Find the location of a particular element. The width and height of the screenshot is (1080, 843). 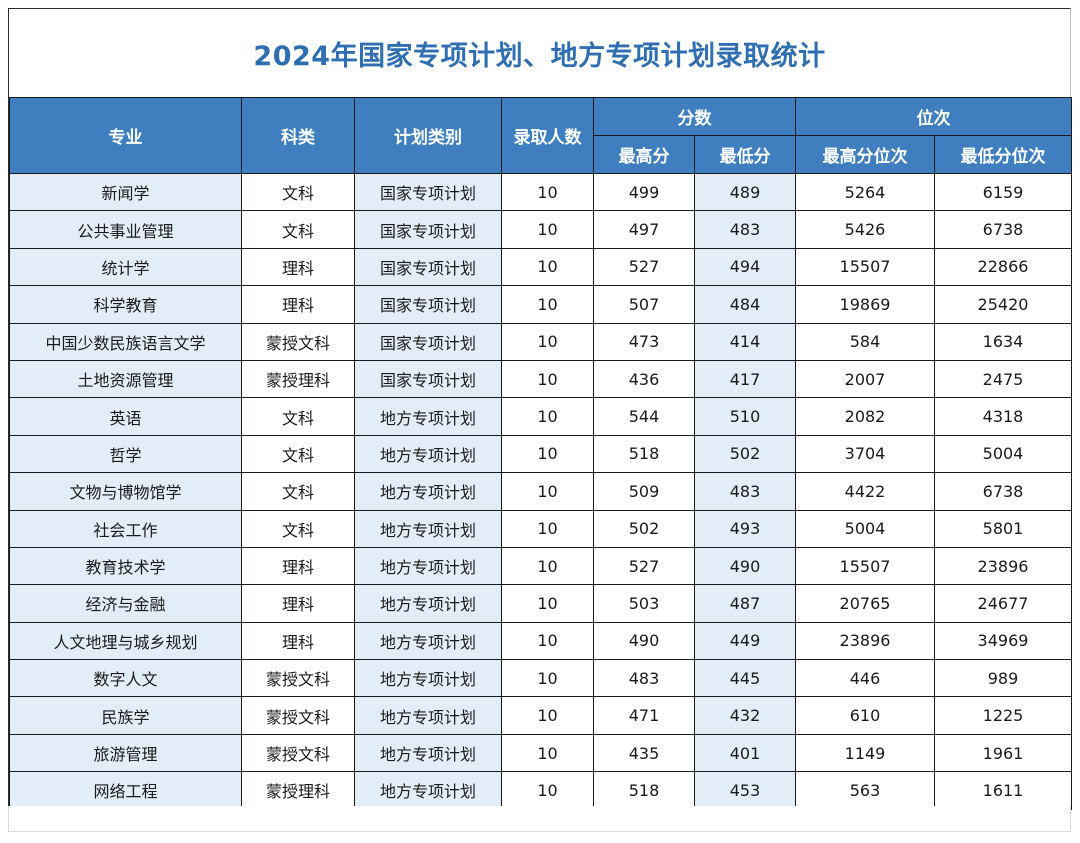

table-row: 土地资源管理 蒙授理科 国家专项计划 10 436 417 2007 2475 is located at coordinates (540, 379).